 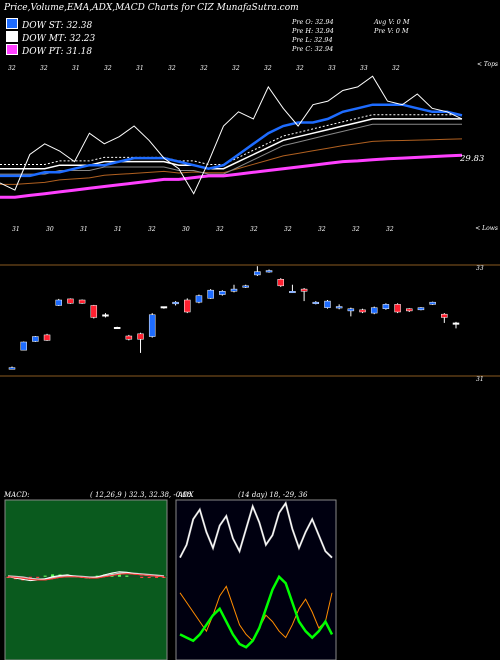 What do you see at coordinates (391, 31) in the screenshot?
I see `quote-pre-volume: Pre V: 0 M` at bounding box center [391, 31].